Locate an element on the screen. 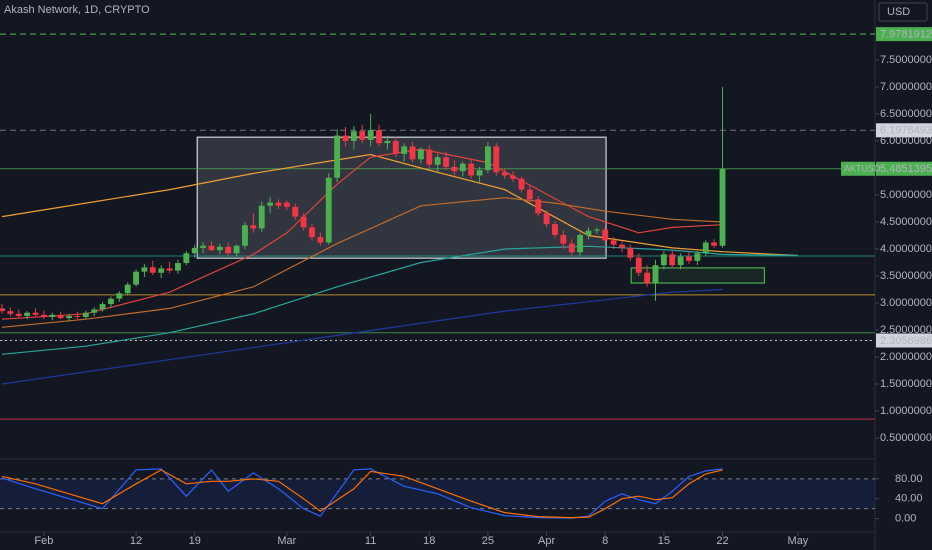 This screenshot has height=550, width=932. y-tick-label: 2.00000000 is located at coordinates (906, 357).